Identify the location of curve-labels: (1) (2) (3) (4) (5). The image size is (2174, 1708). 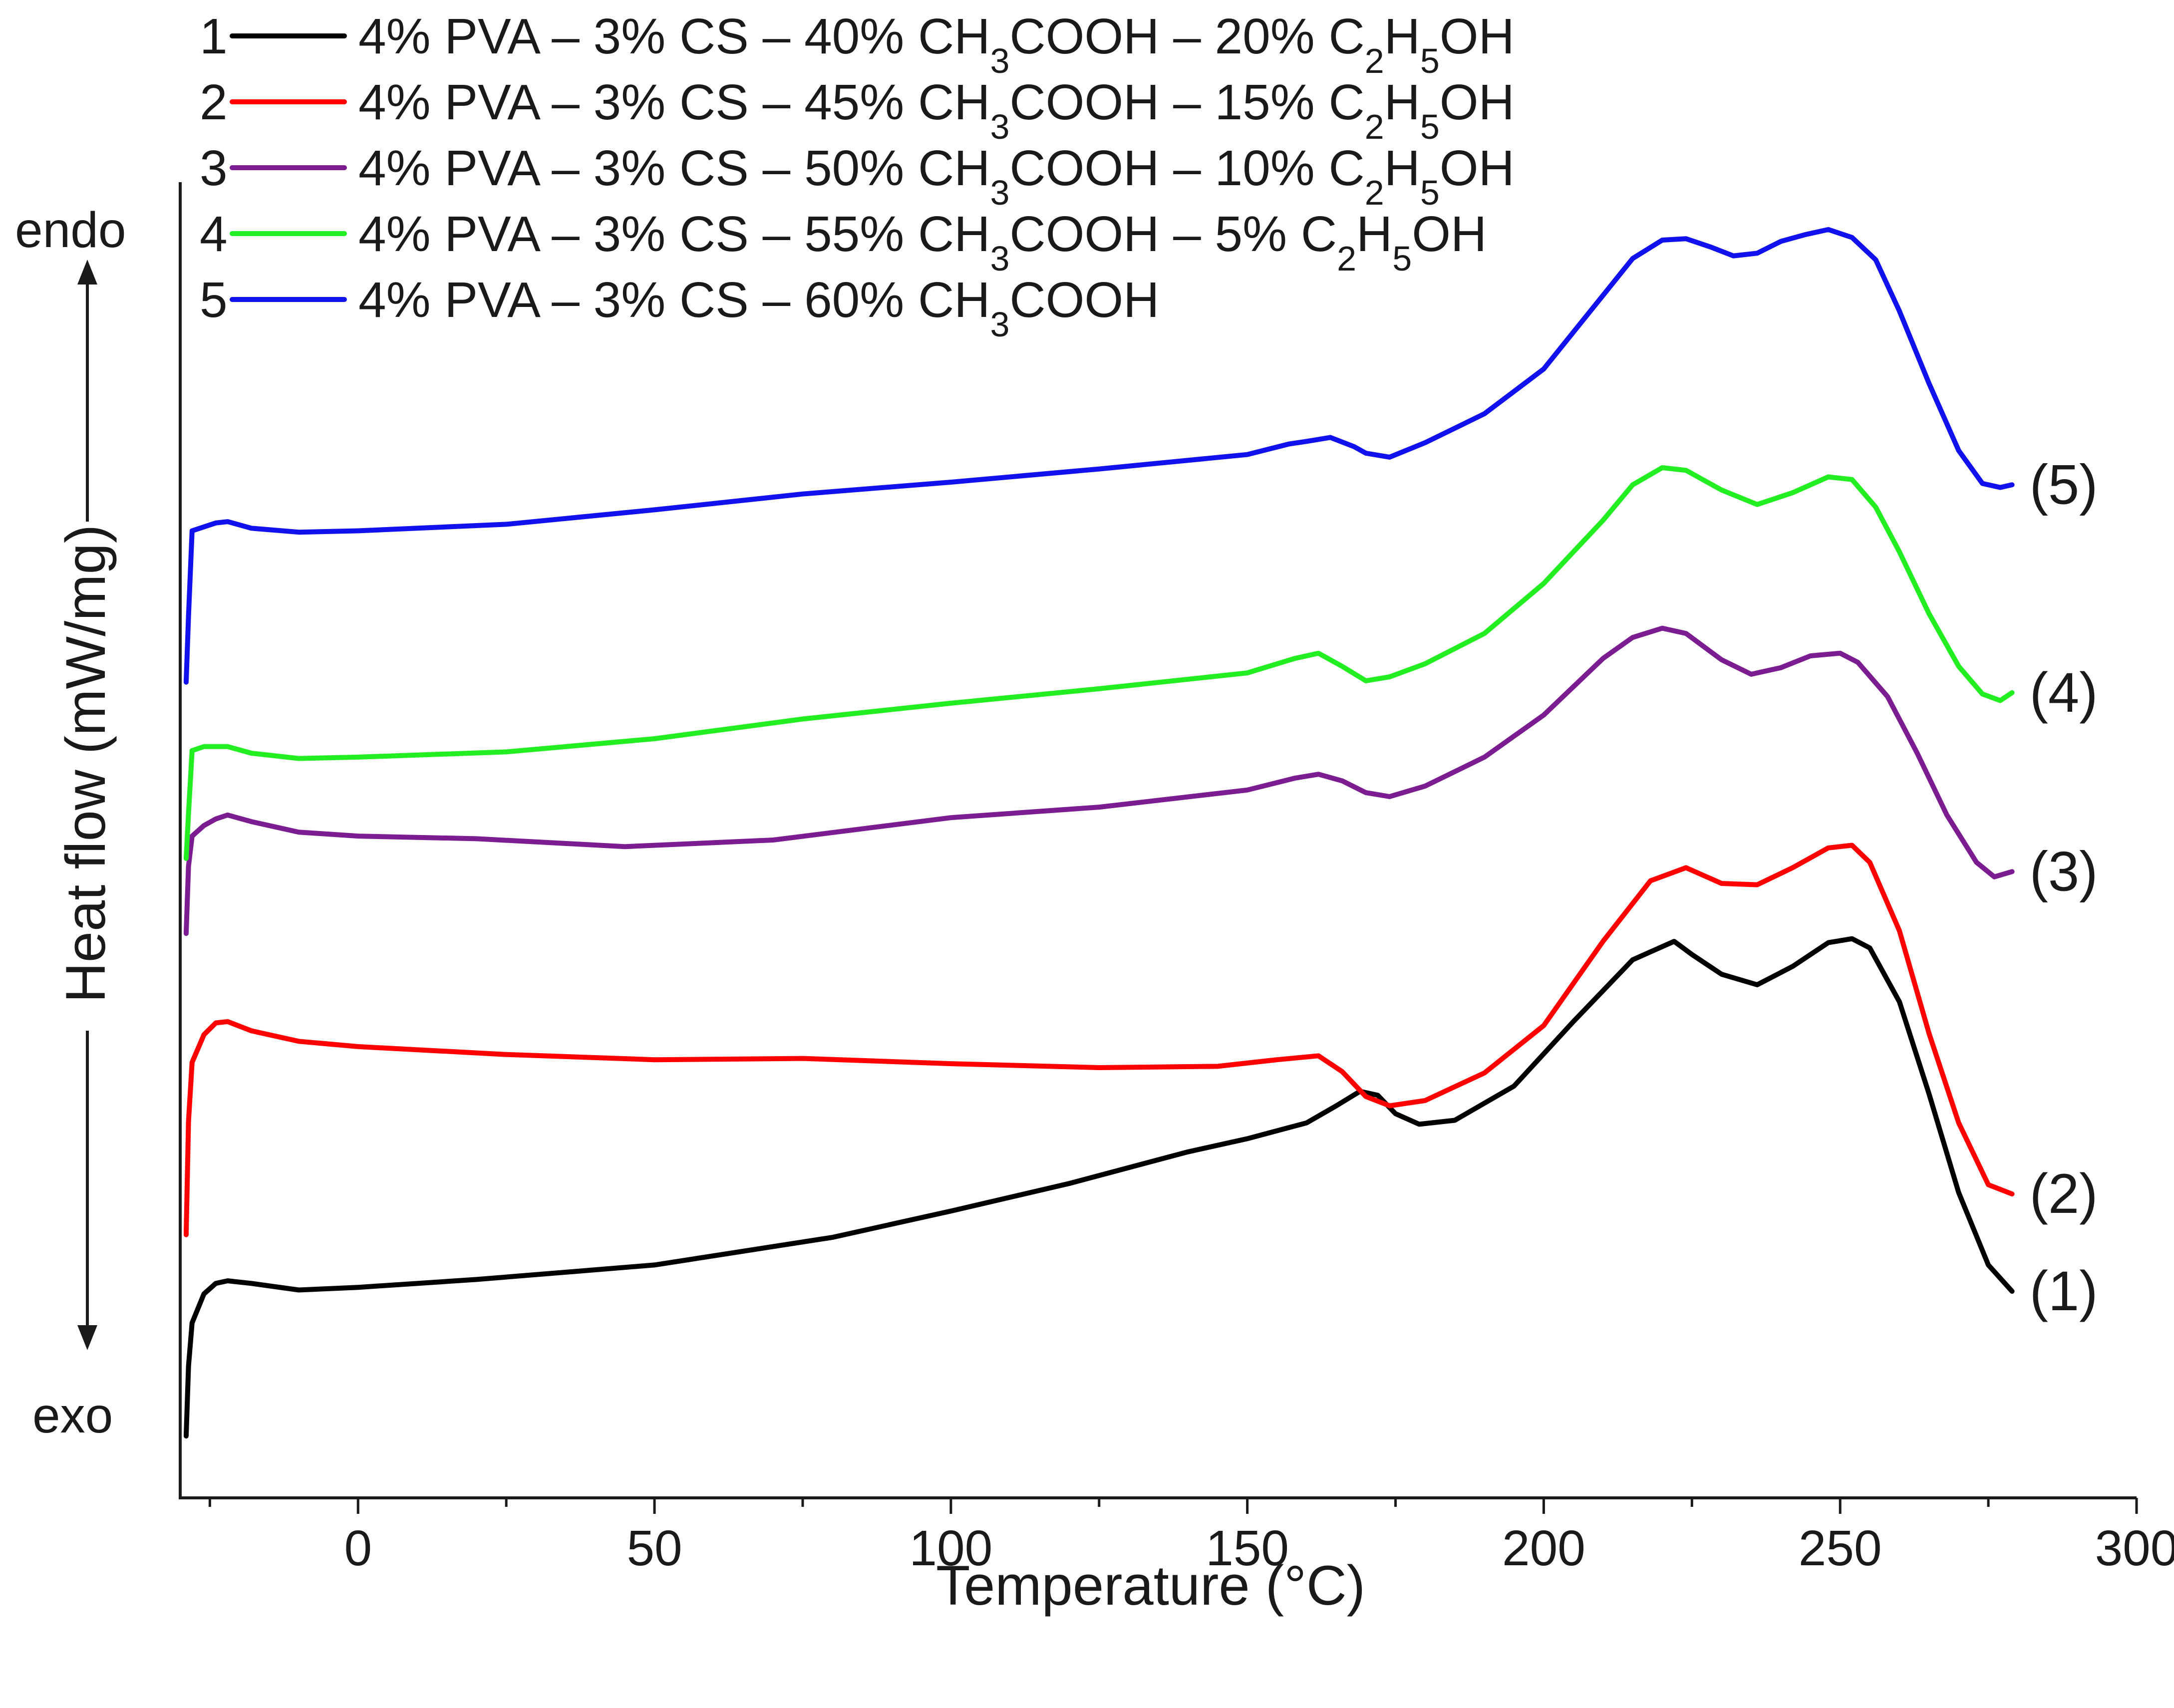
(2064, 887).